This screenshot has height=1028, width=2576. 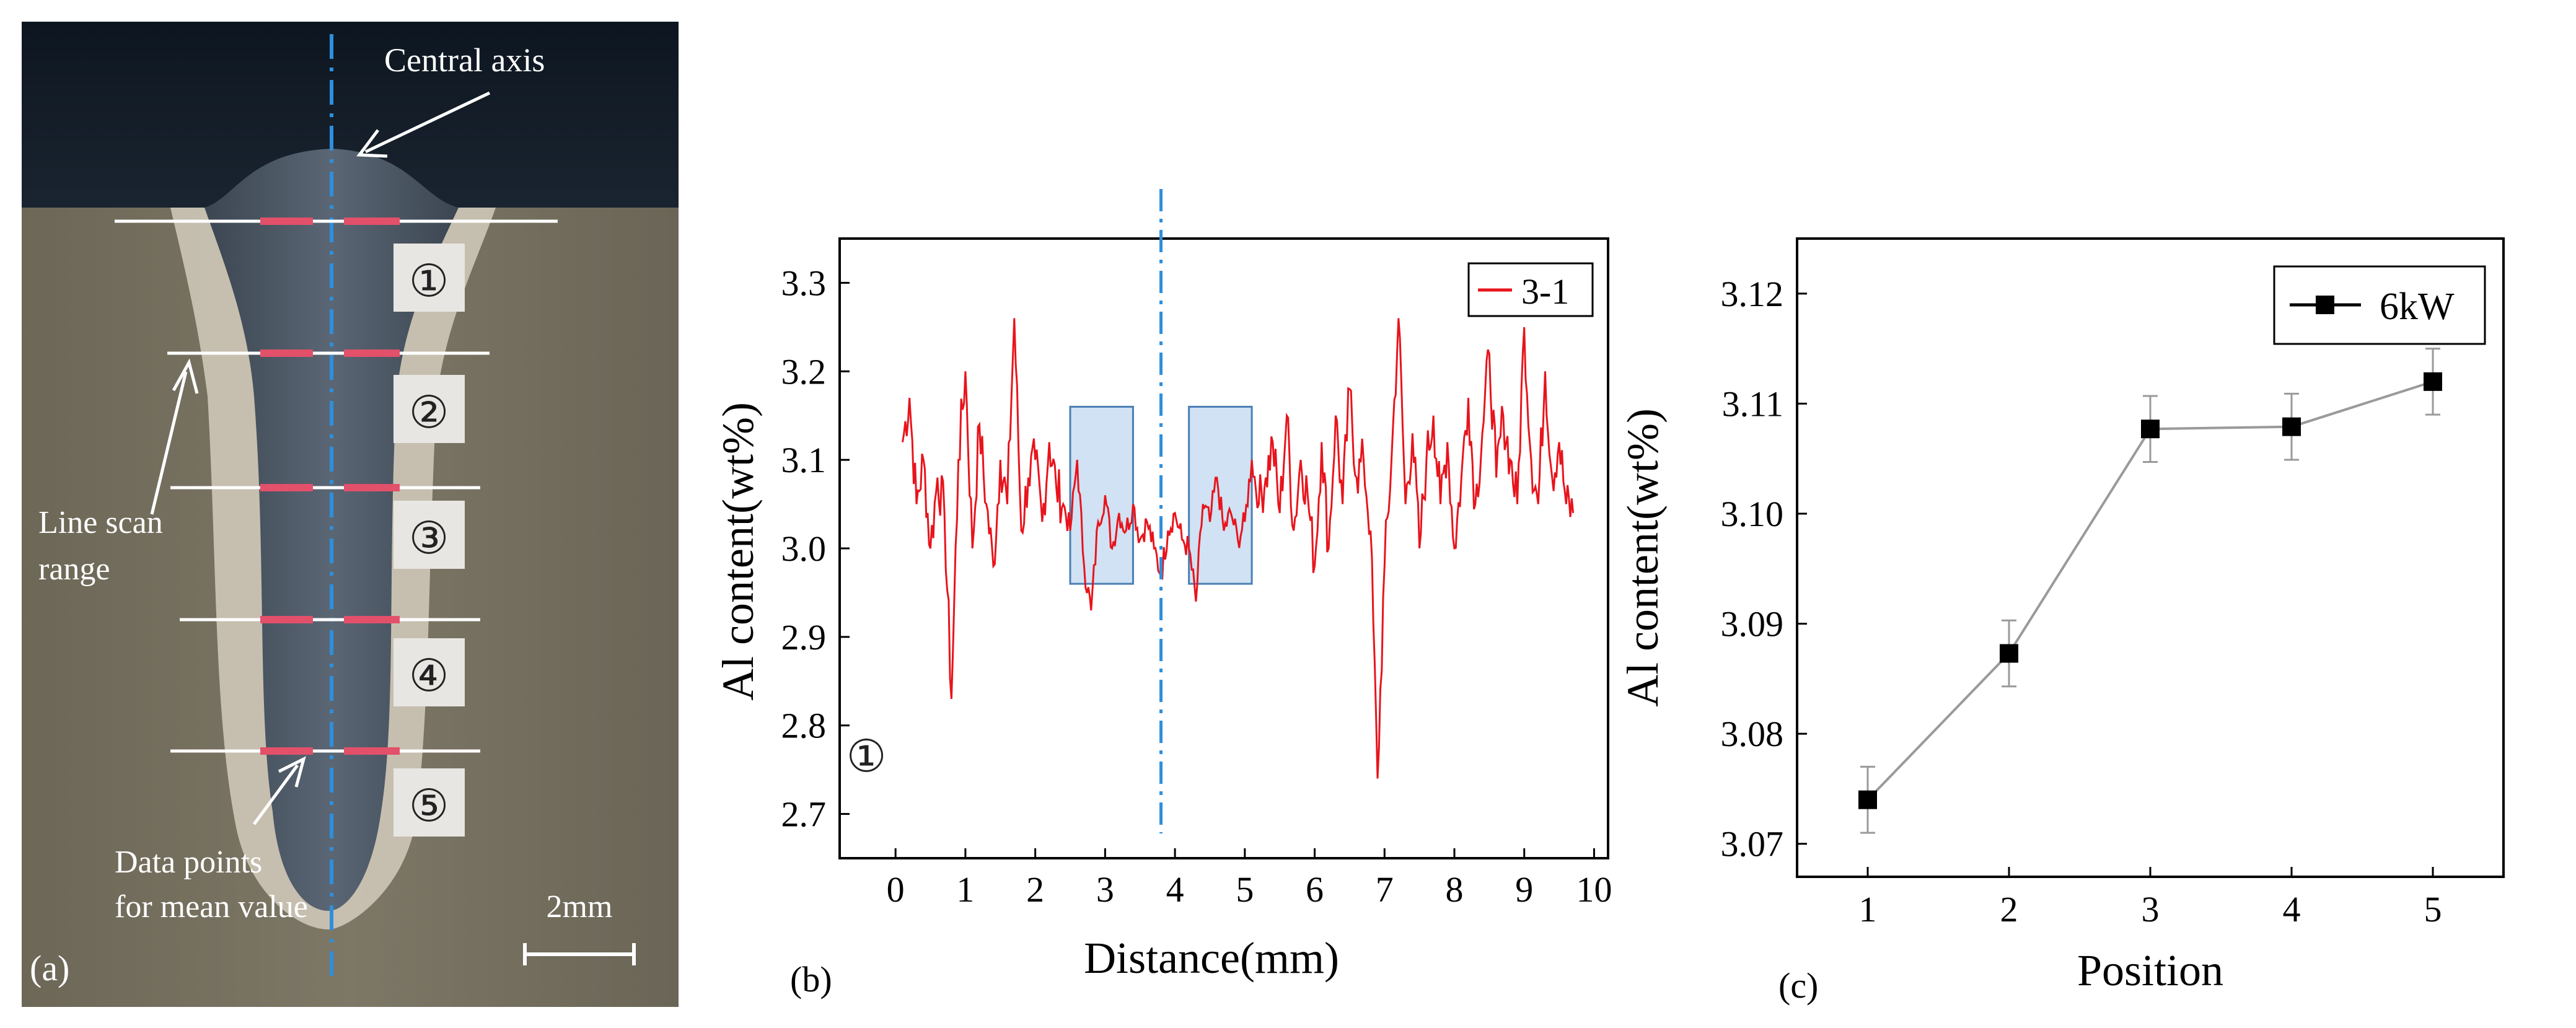 I want to click on position-1-label: ①, so click(x=429, y=281).